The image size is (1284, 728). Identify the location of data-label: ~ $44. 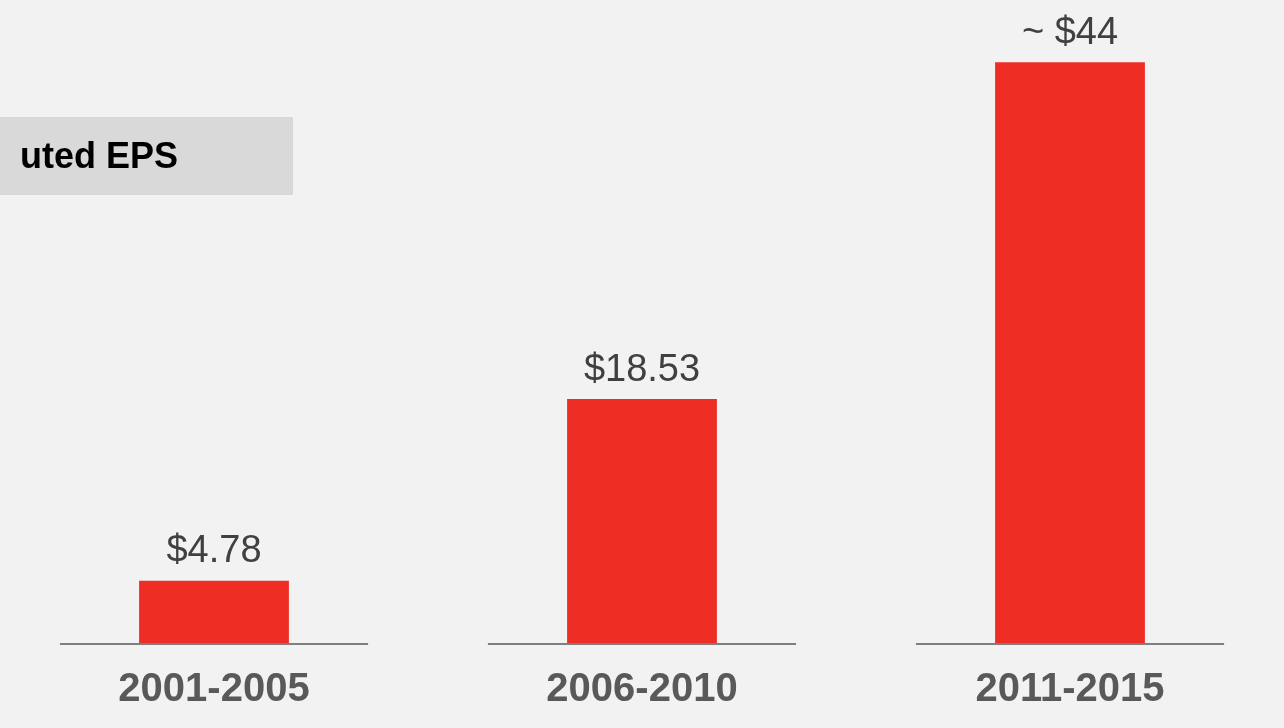
(1070, 30).